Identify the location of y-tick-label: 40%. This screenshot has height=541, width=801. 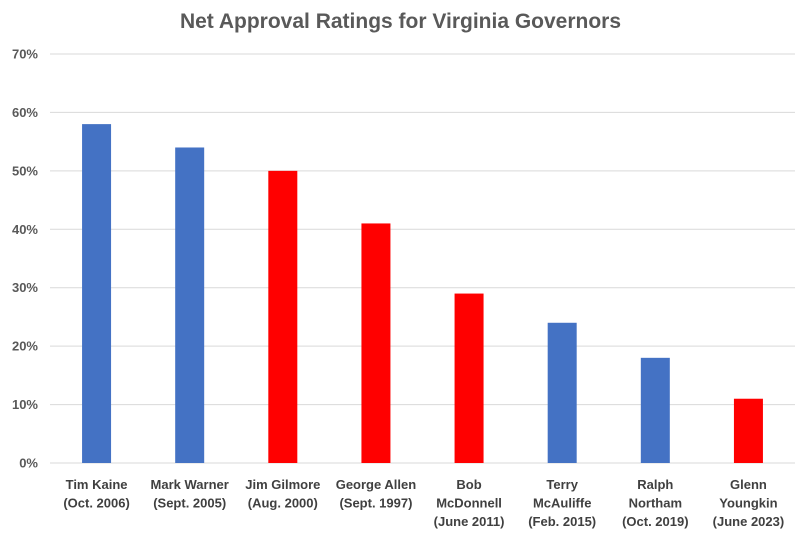
(25, 229).